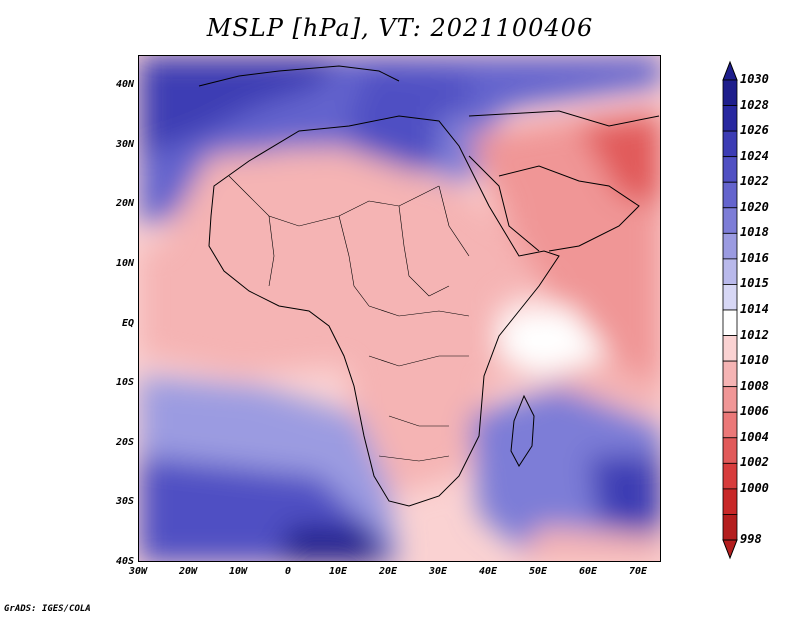 This screenshot has height=618, width=800. Describe the element at coordinates (754, 487) in the screenshot. I see `colorbar-label: 1000` at that location.